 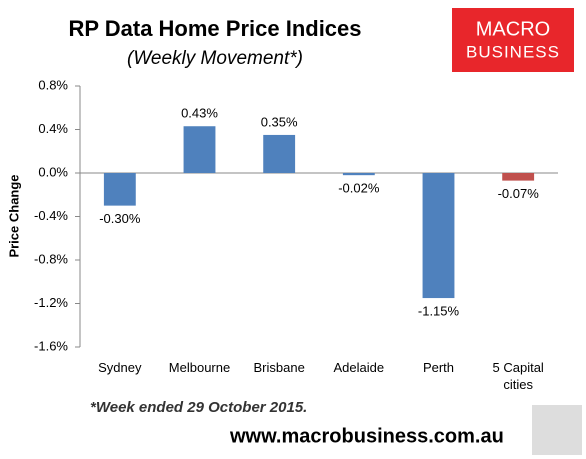 What do you see at coordinates (279, 121) in the screenshot?
I see `value-label: 0.35%` at bounding box center [279, 121].